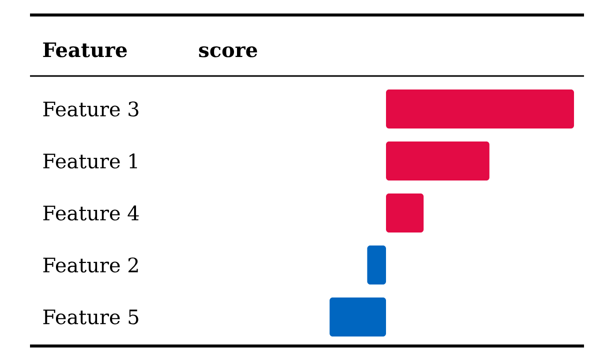 The width and height of the screenshot is (605, 362). Describe the element at coordinates (90, 317) in the screenshot. I see `y-tick-label: Feature 5` at that location.